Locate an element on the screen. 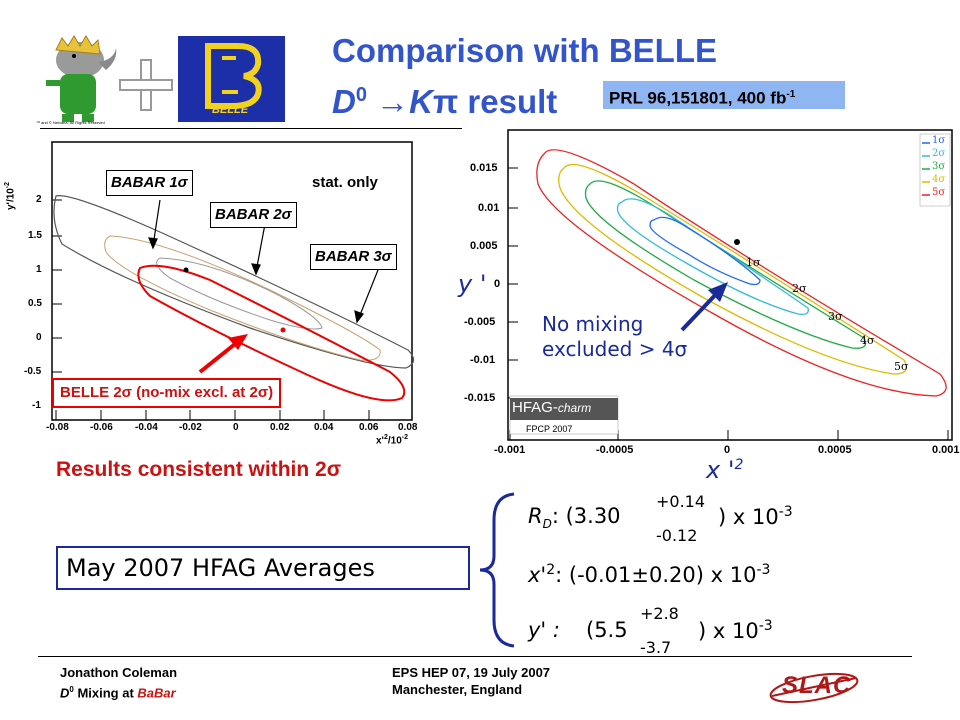 The height and width of the screenshot is (720, 960). title-pi: π is located at coordinates (445, 101).